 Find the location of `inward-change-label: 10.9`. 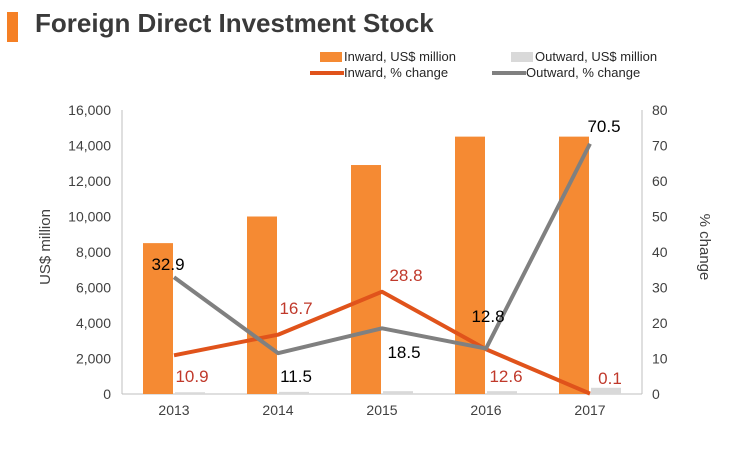

inward-change-label: 10.9 is located at coordinates (191, 376).